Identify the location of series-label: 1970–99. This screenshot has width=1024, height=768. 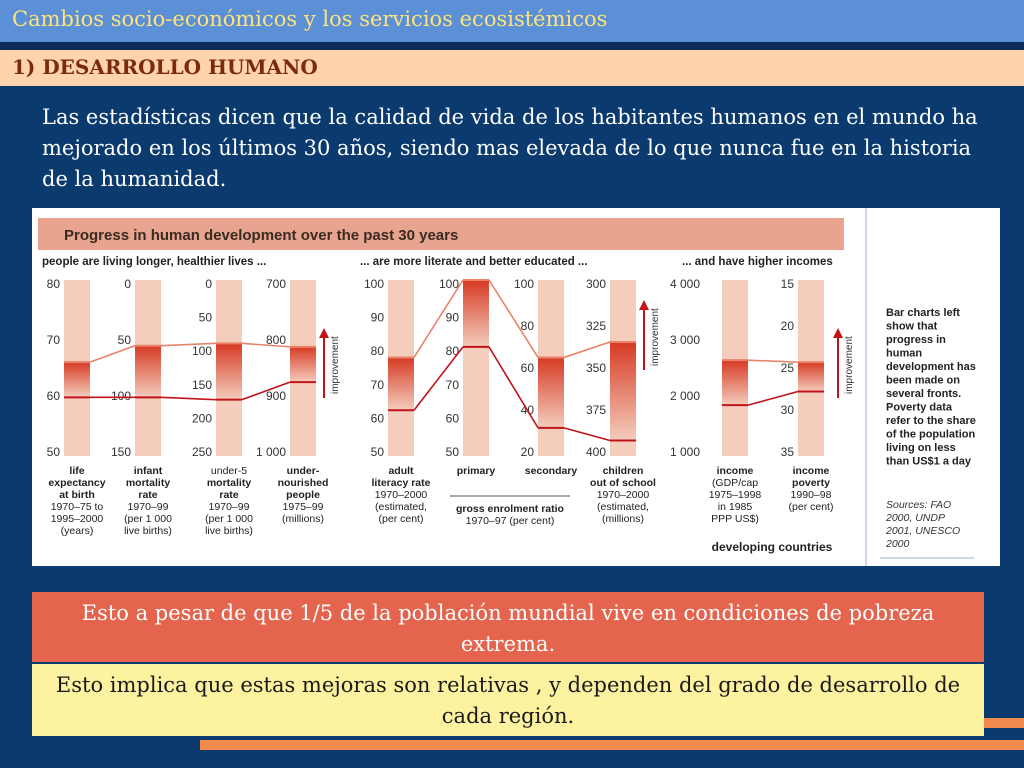
(229, 507).